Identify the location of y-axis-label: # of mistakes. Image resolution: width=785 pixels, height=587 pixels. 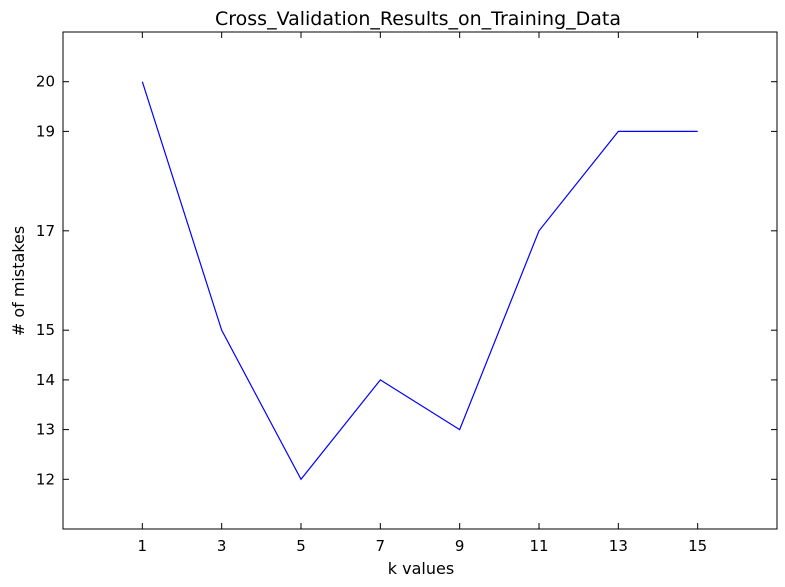
(18, 281).